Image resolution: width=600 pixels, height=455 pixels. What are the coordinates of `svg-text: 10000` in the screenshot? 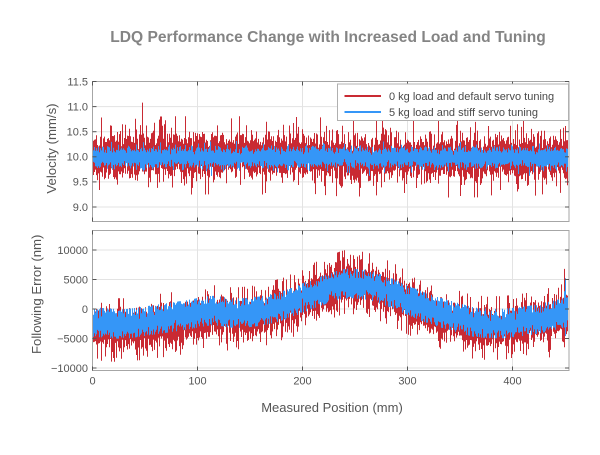 It's located at (72, 251).